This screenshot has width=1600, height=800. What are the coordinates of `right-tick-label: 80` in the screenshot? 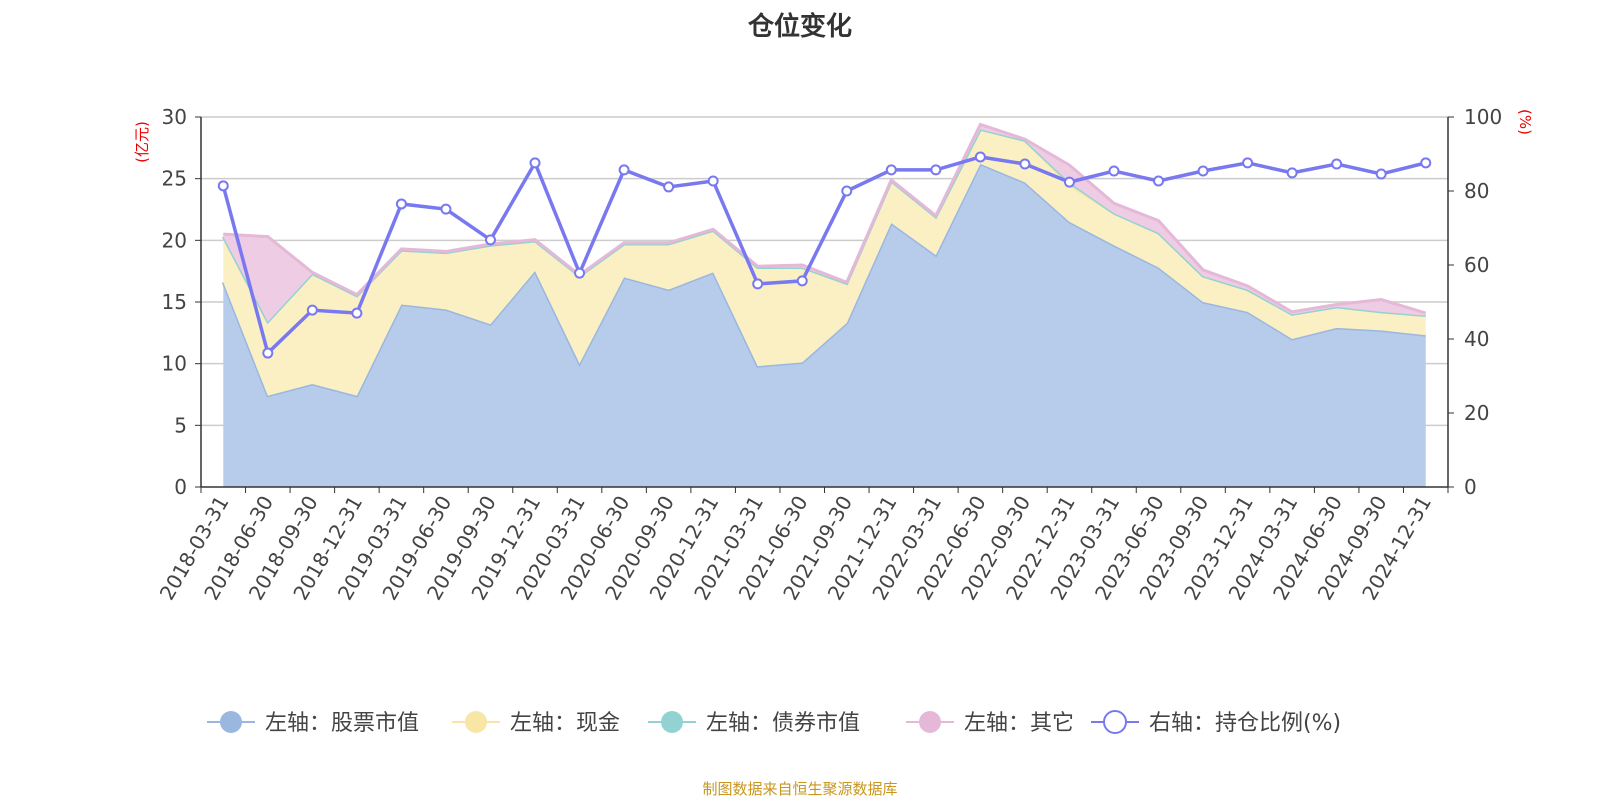 It's located at (1476, 191).